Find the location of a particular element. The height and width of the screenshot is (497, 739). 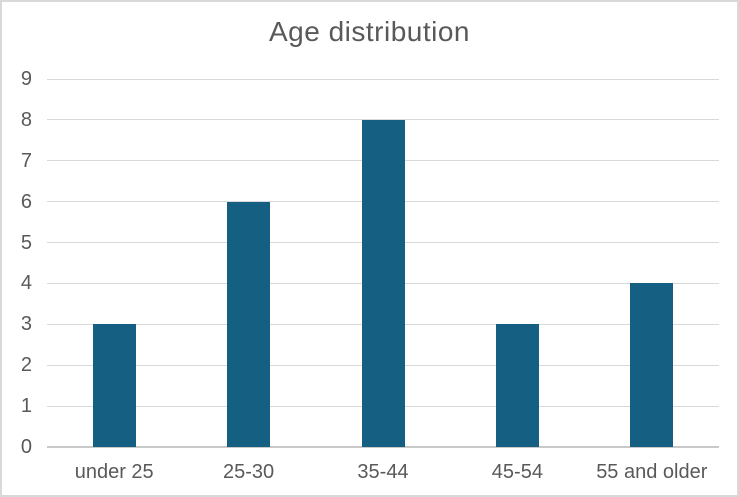

y-tick-label: 1 is located at coordinates (26, 406).